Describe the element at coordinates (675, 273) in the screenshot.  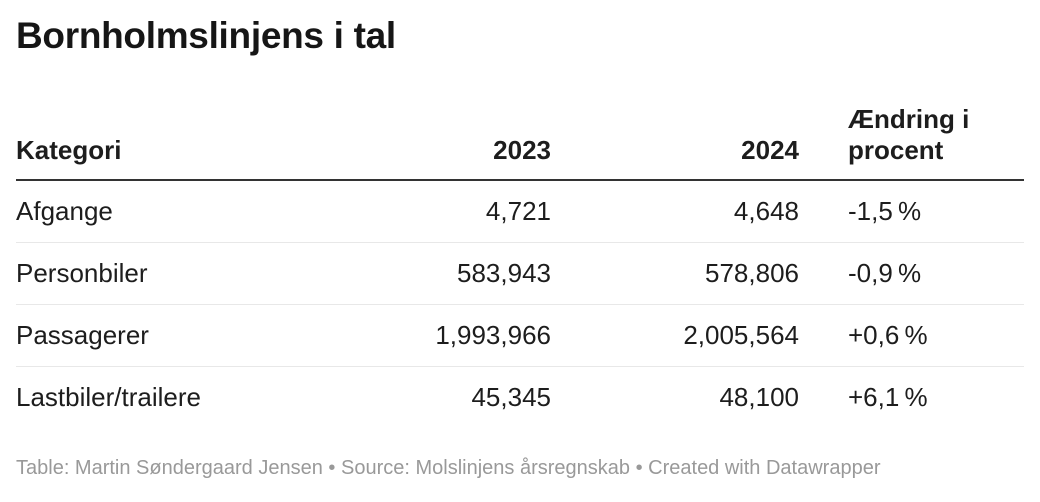
I see `cell-2024-value: 578,806` at that location.